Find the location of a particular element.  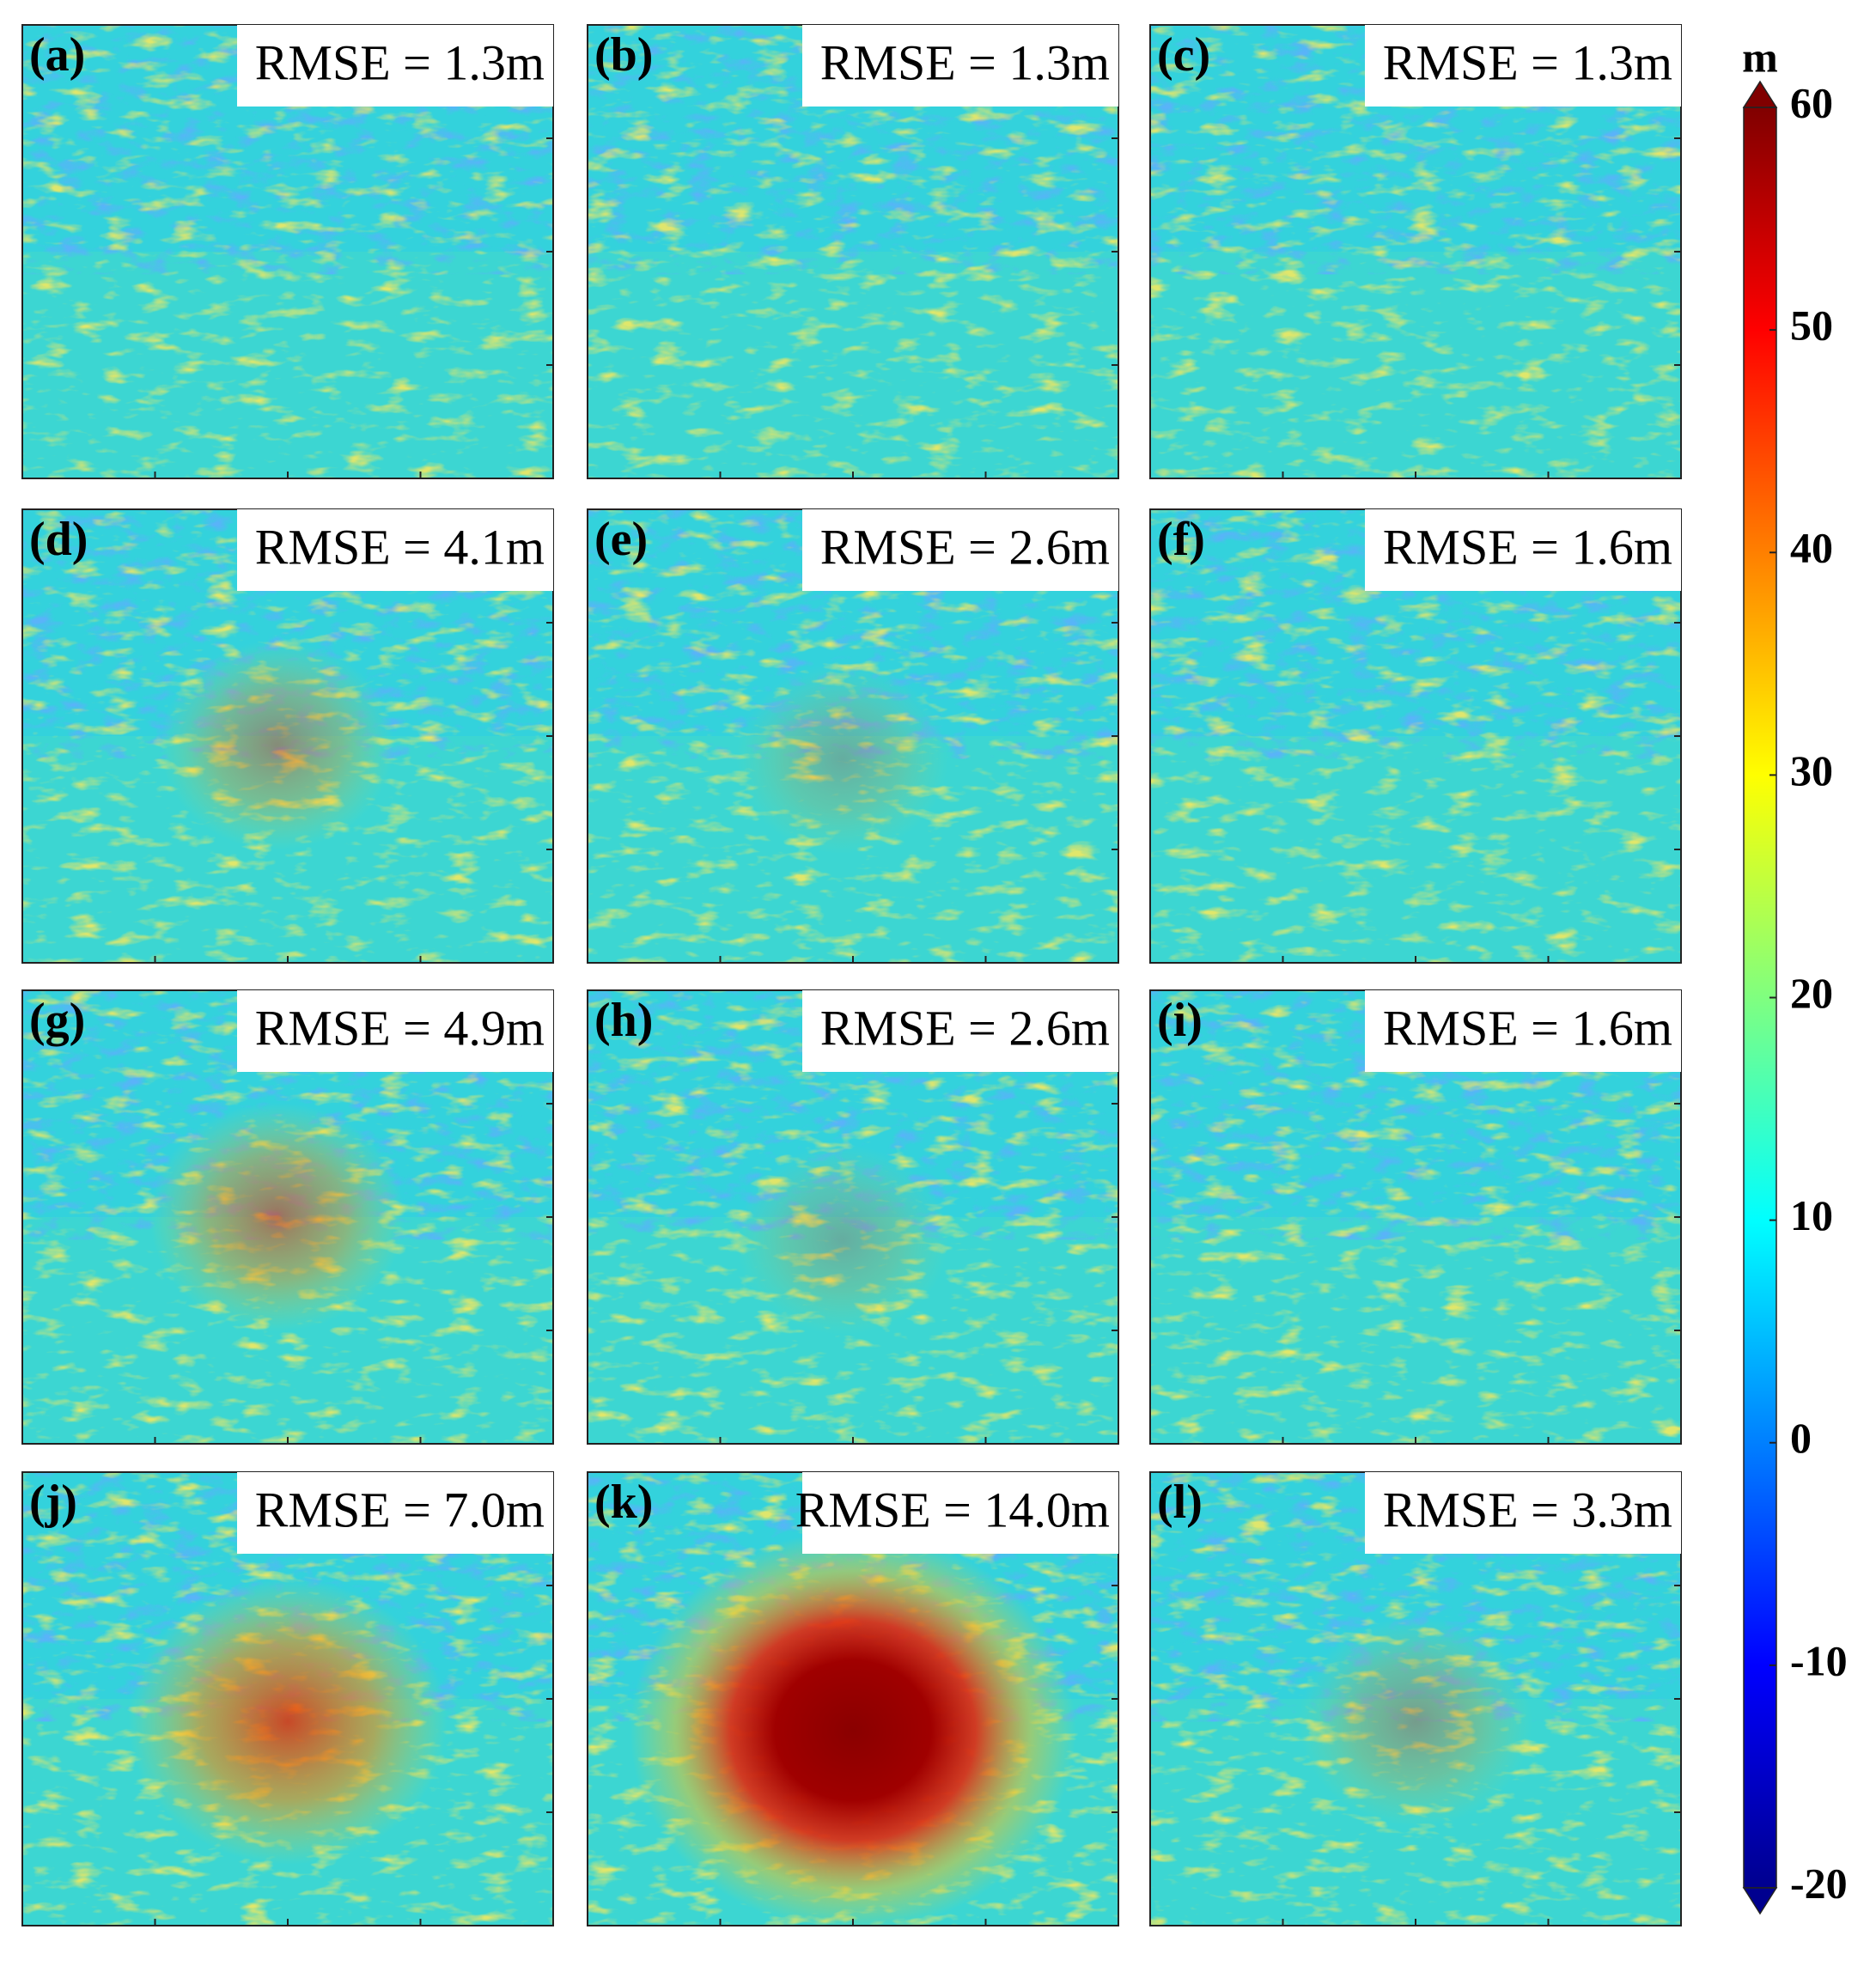

panel-label: (i) is located at coordinates (1180, 1020).